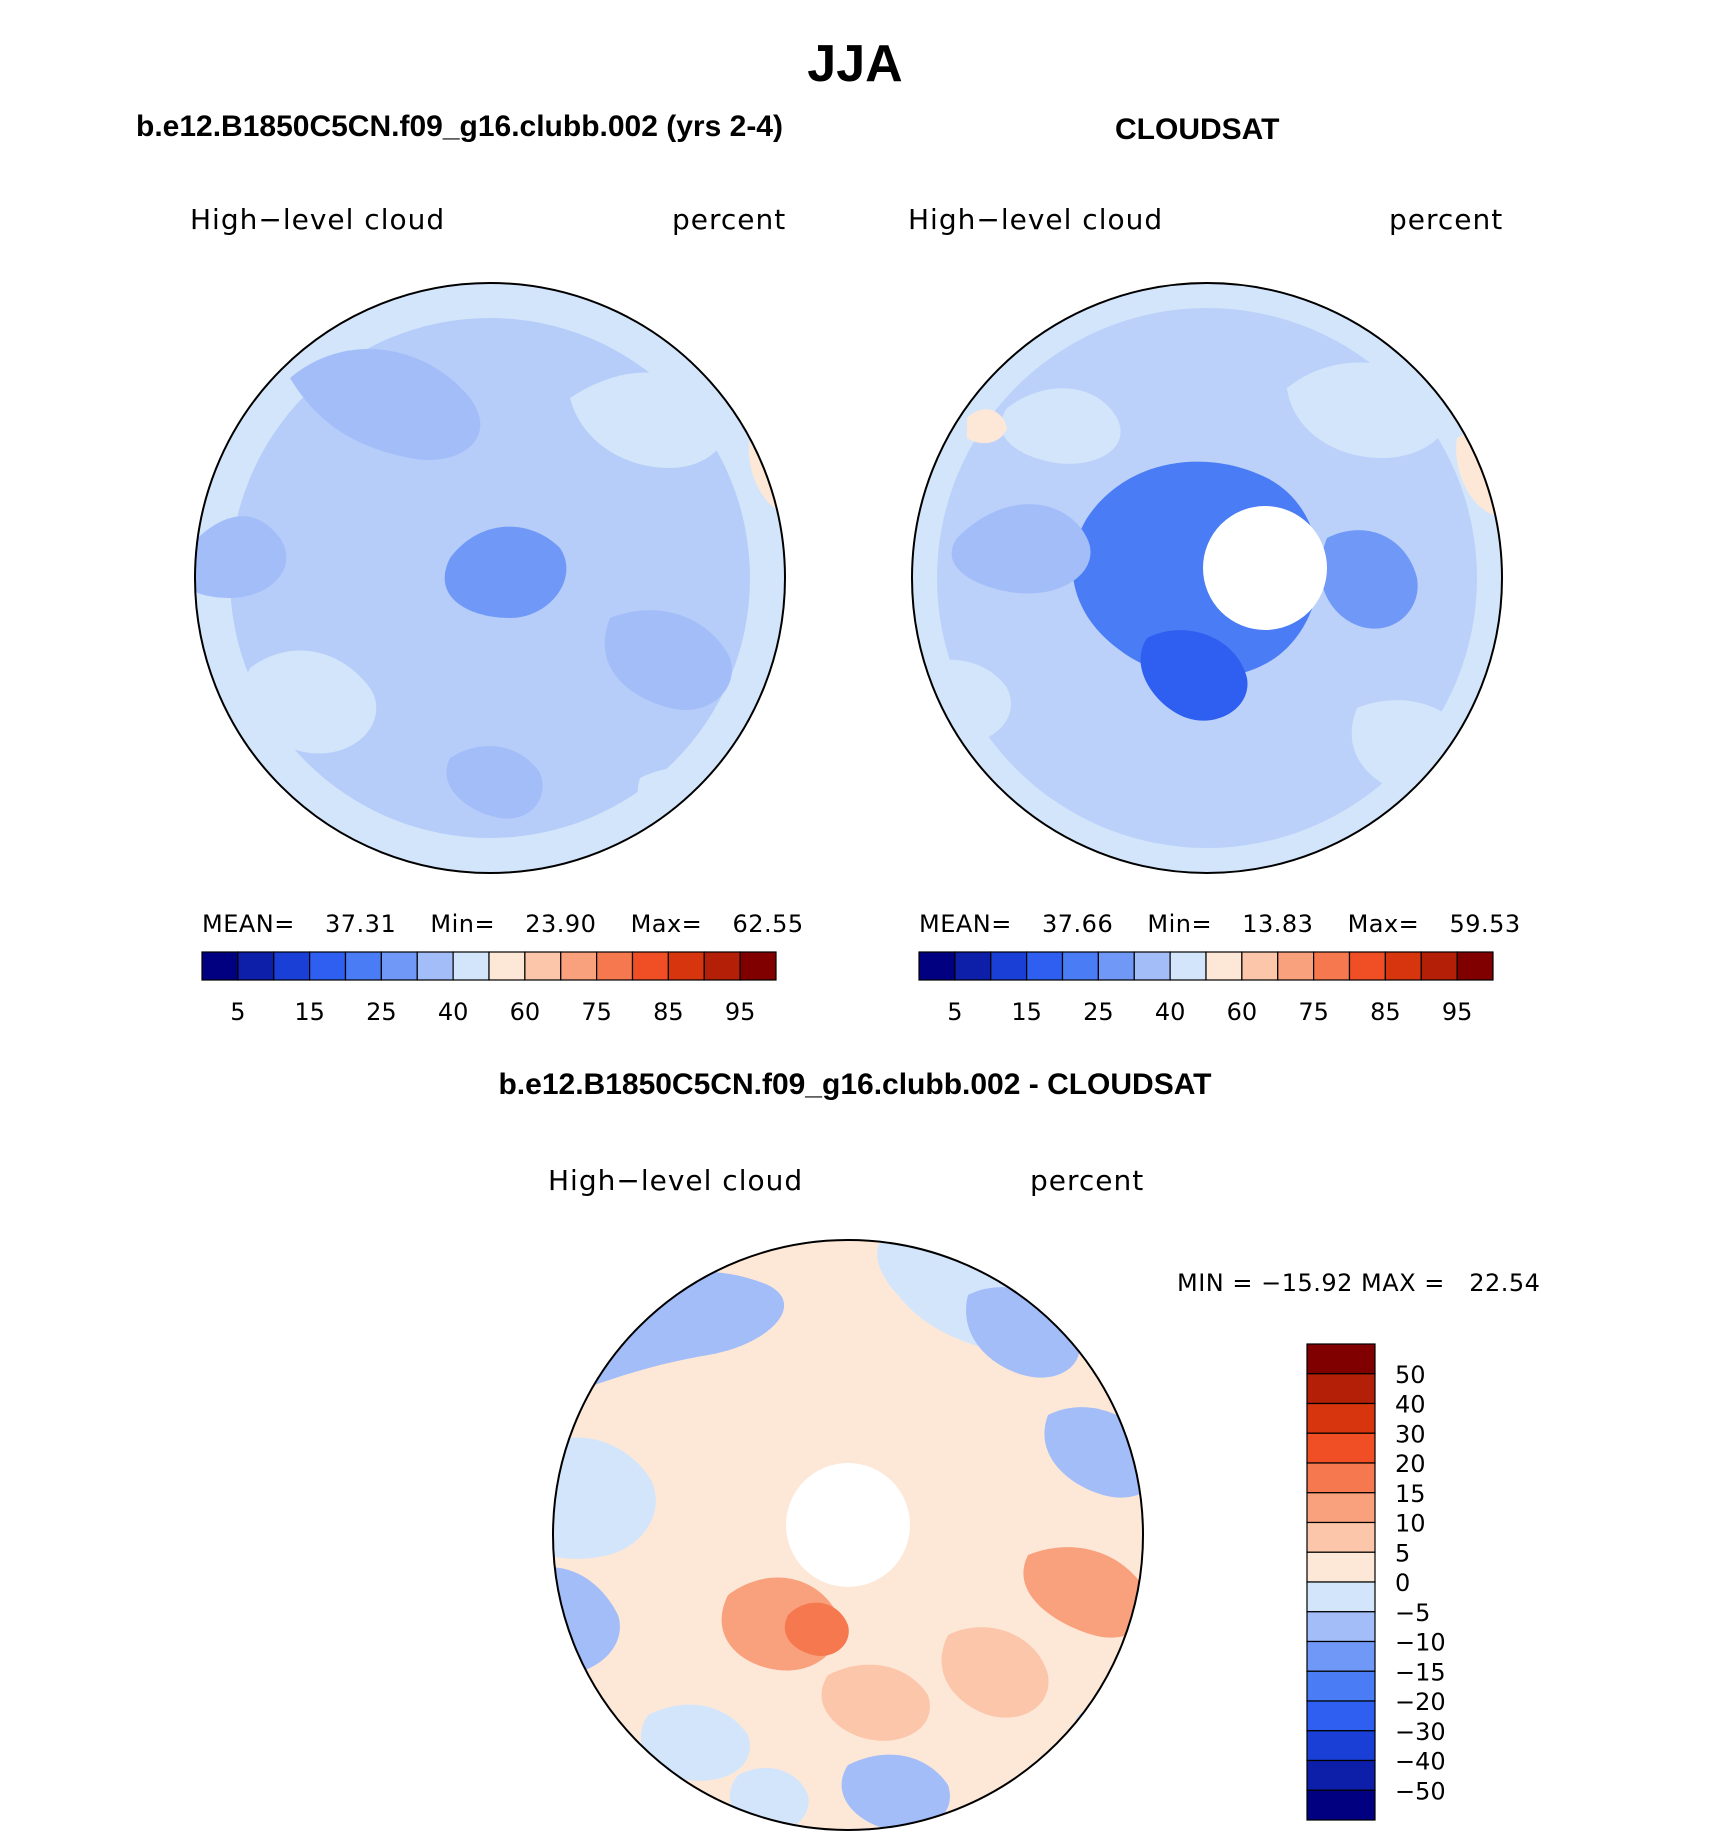 This screenshot has height=1839, width=1710. What do you see at coordinates (1410, 1464) in the screenshot?
I see `colorbar-tick-label: 20` at bounding box center [1410, 1464].